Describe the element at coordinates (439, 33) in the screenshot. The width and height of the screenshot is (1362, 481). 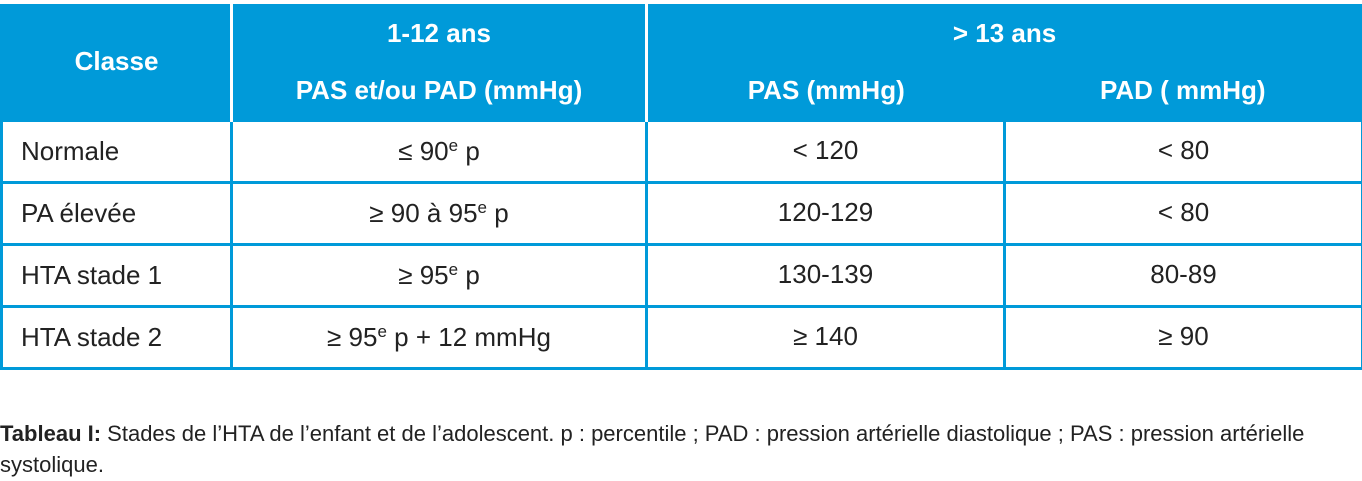
I see `header-cell: 1-12 ans` at that location.